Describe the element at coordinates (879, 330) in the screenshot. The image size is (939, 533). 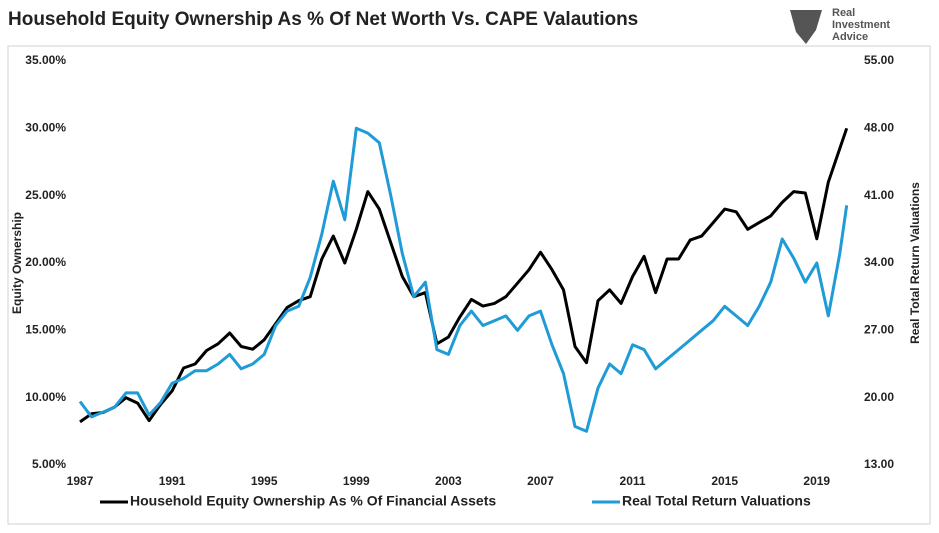
I see `y2-tick-label: 27.00` at that location.